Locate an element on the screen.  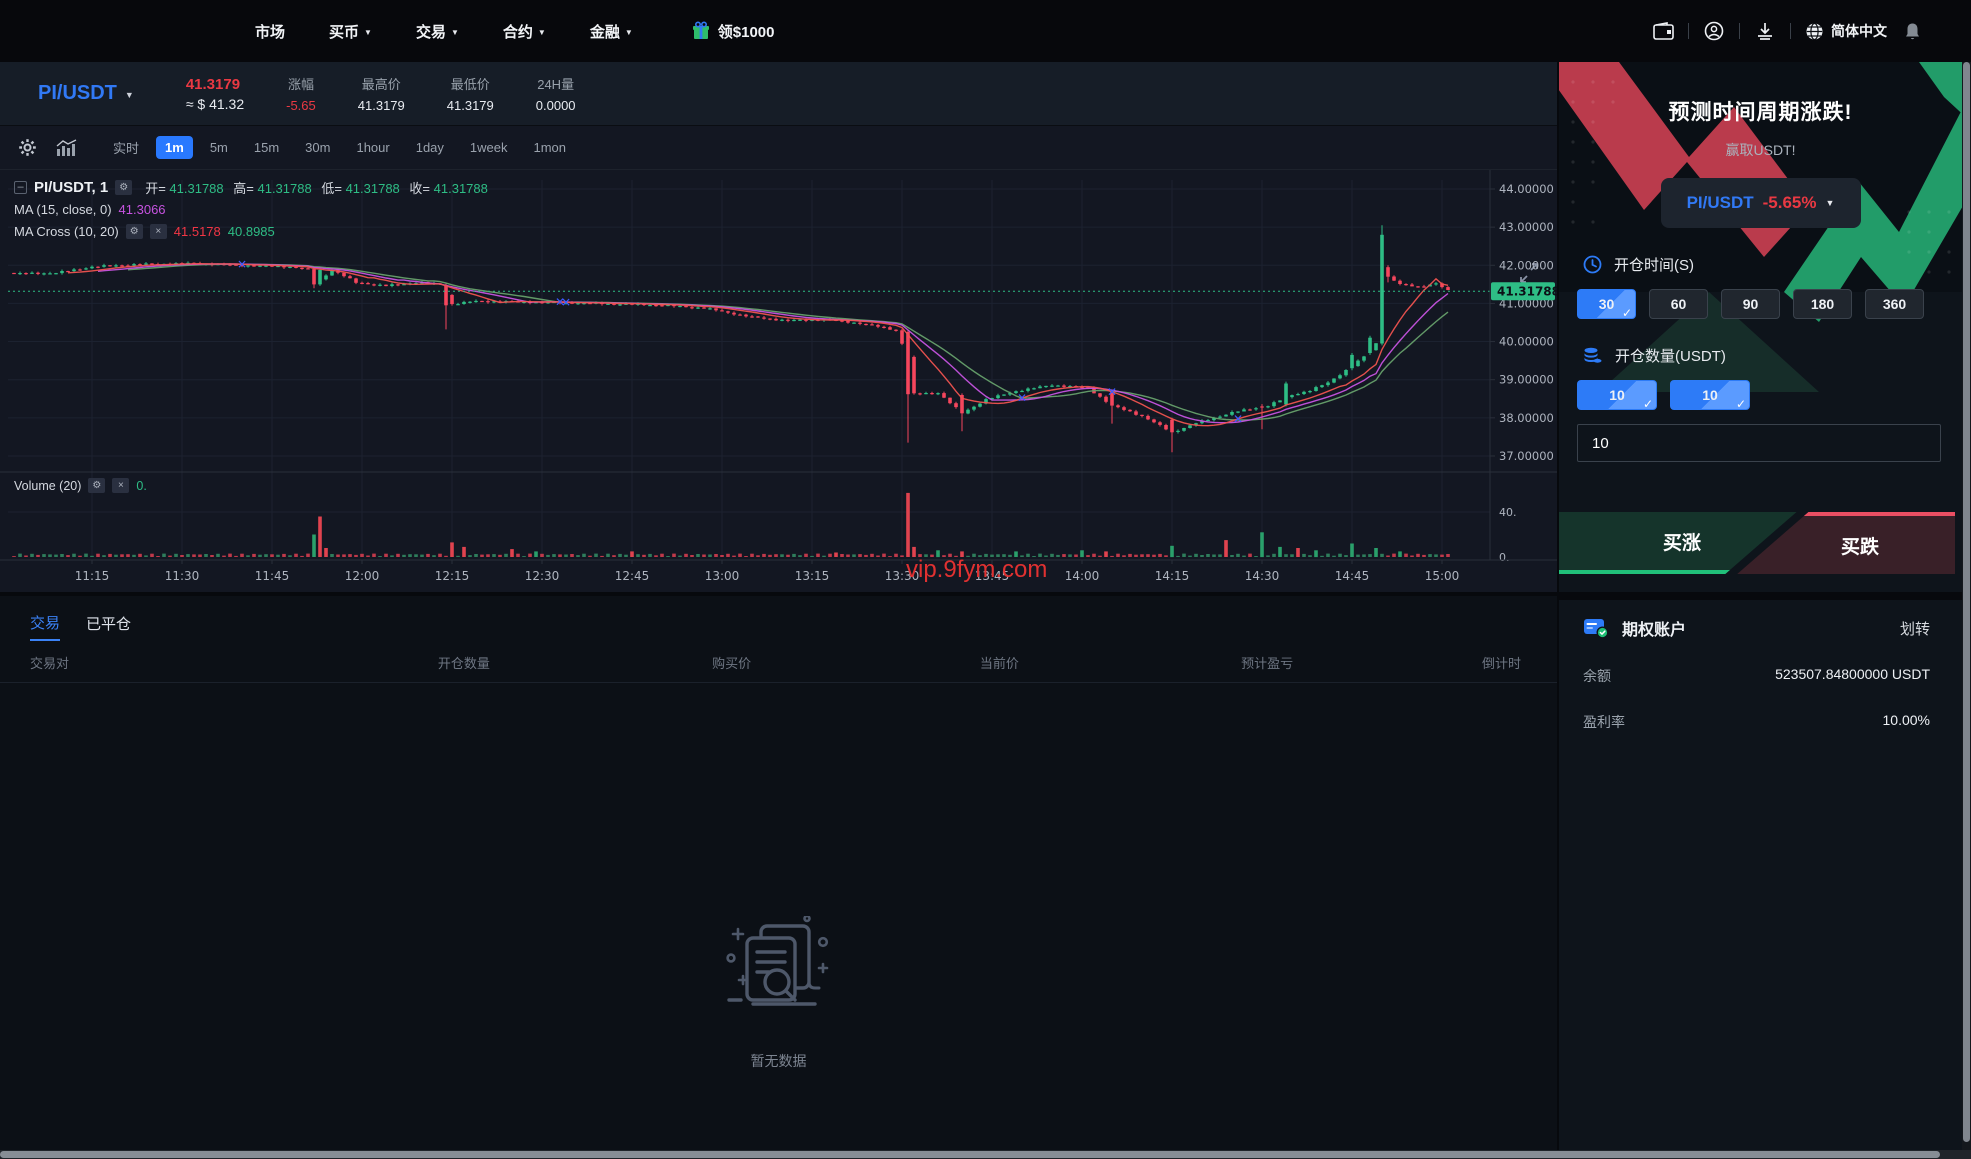
top-nav: 市场 买币 ▼ 交易 ▼ 合约 ▼ 金融 ▼ 领$1000 is located at coordinates (985, 31).